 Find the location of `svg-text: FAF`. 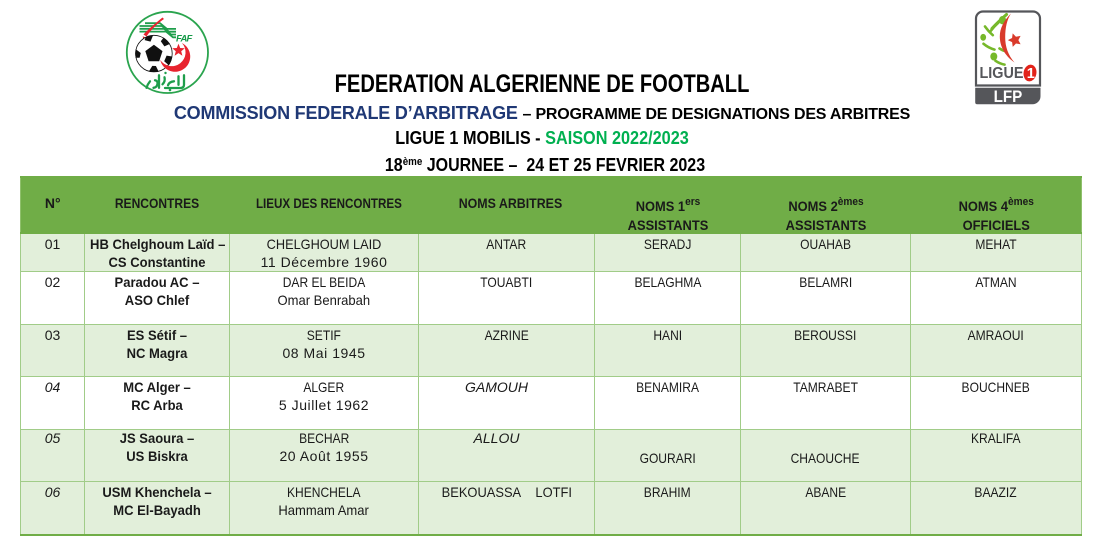

svg-text: FAF is located at coordinates (184, 39).